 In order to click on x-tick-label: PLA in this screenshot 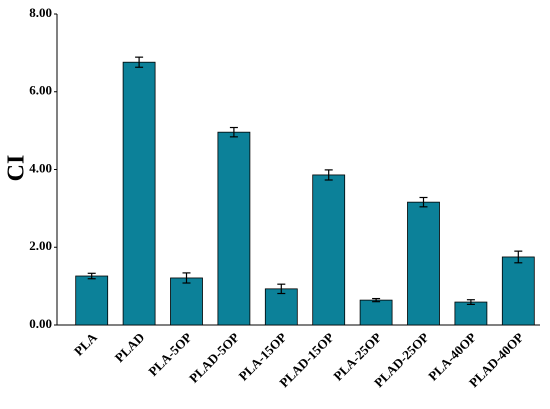, I will do `click(85, 343)`.